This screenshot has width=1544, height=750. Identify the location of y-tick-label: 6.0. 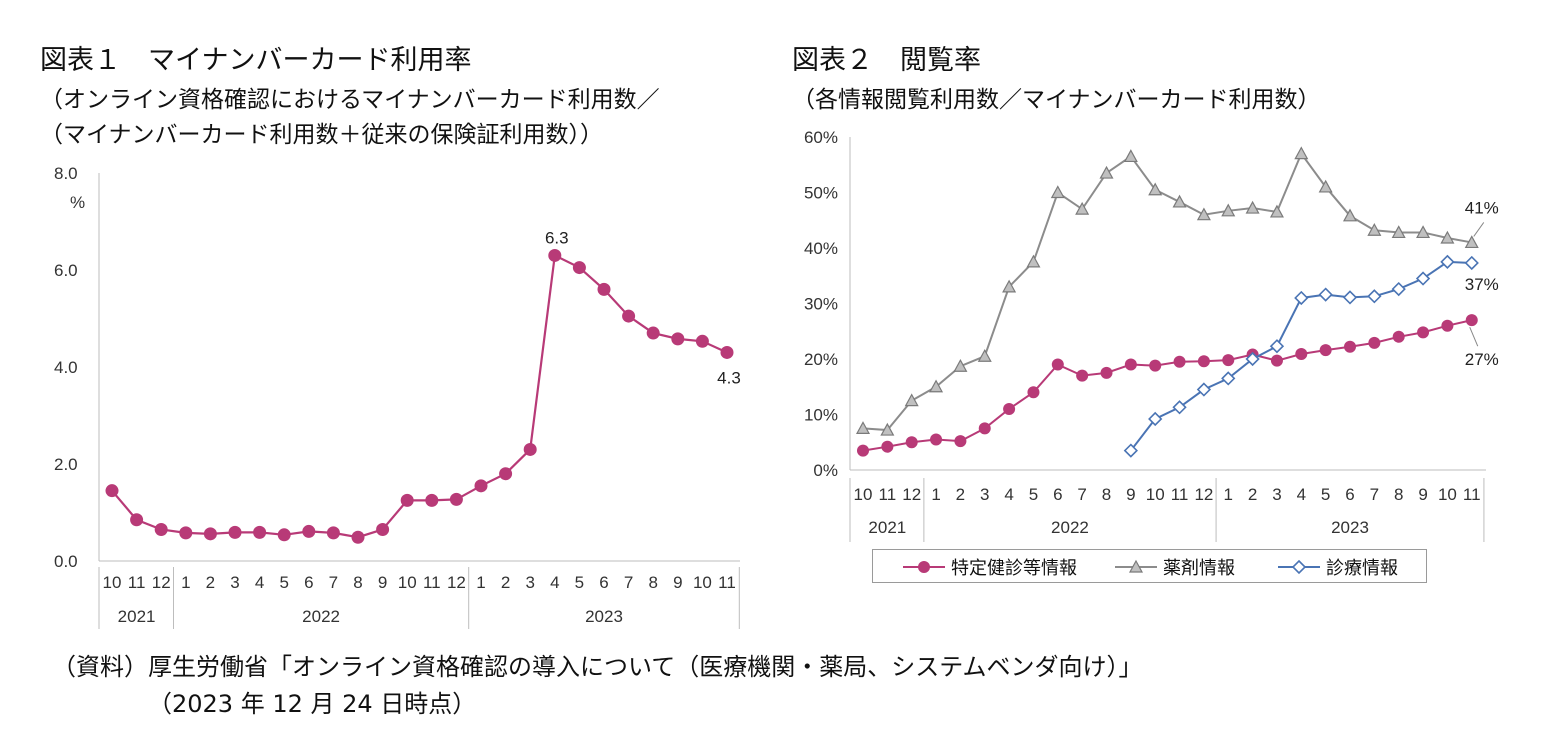
(66, 270).